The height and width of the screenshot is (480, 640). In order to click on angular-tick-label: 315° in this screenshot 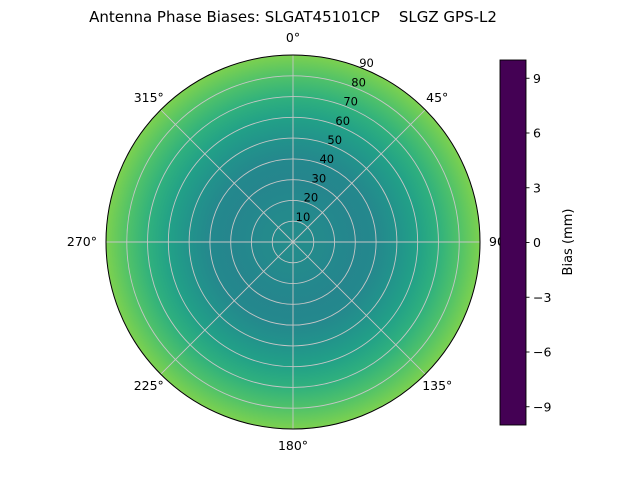, I will do `click(149, 97)`.